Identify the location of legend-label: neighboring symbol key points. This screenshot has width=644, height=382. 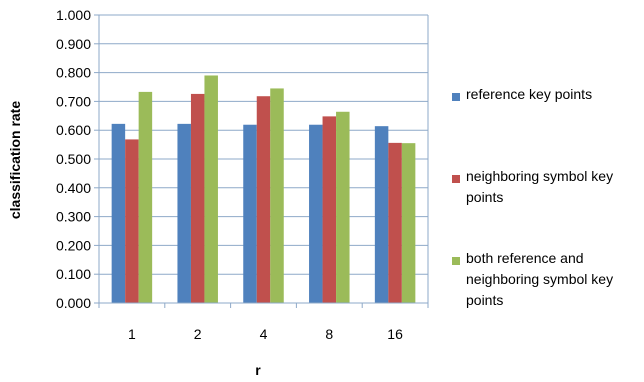
(540, 186).